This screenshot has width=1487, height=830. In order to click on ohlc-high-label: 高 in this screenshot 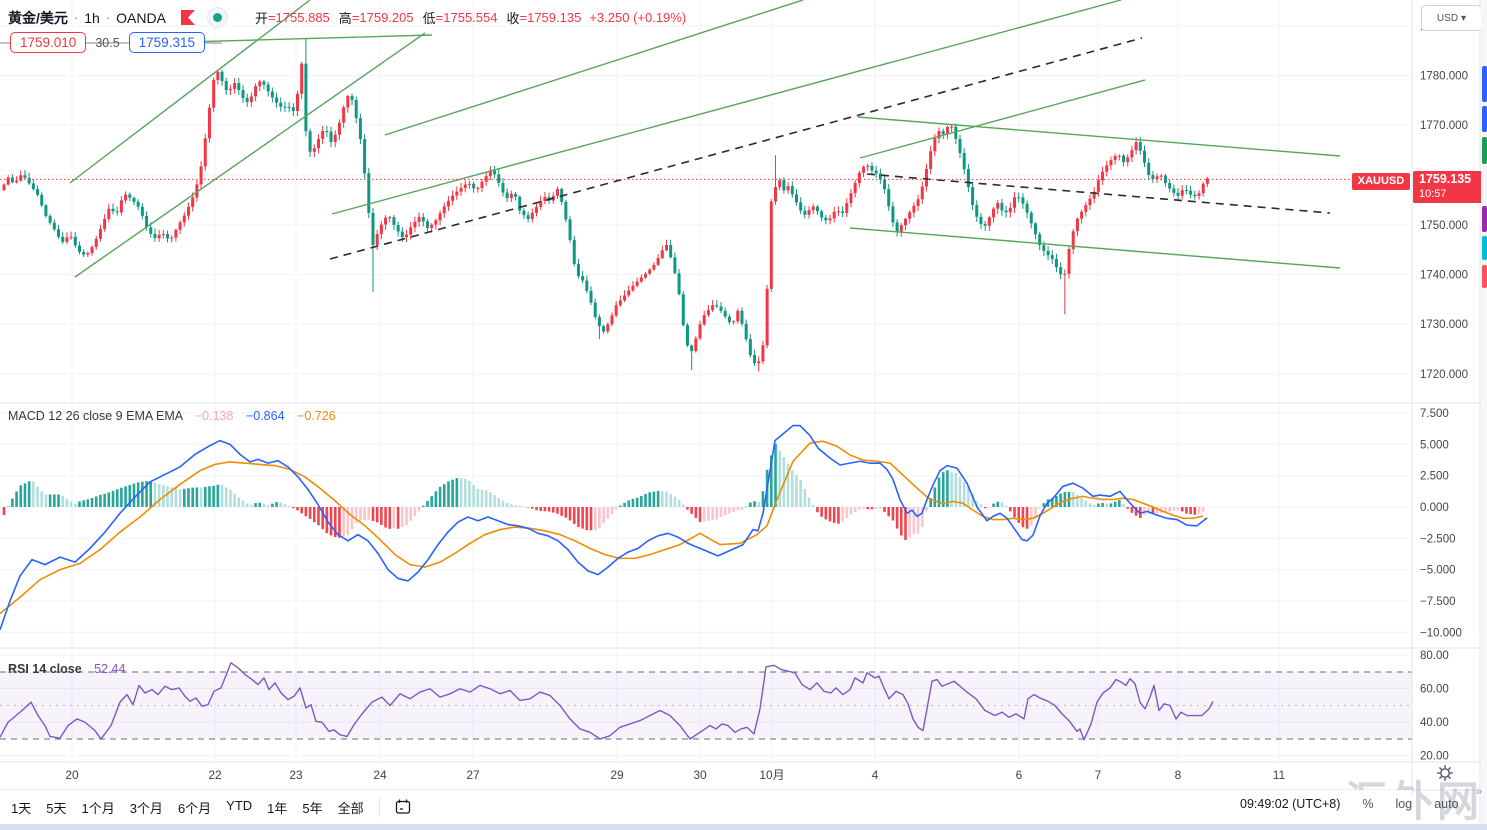, I will do `click(345, 18)`.